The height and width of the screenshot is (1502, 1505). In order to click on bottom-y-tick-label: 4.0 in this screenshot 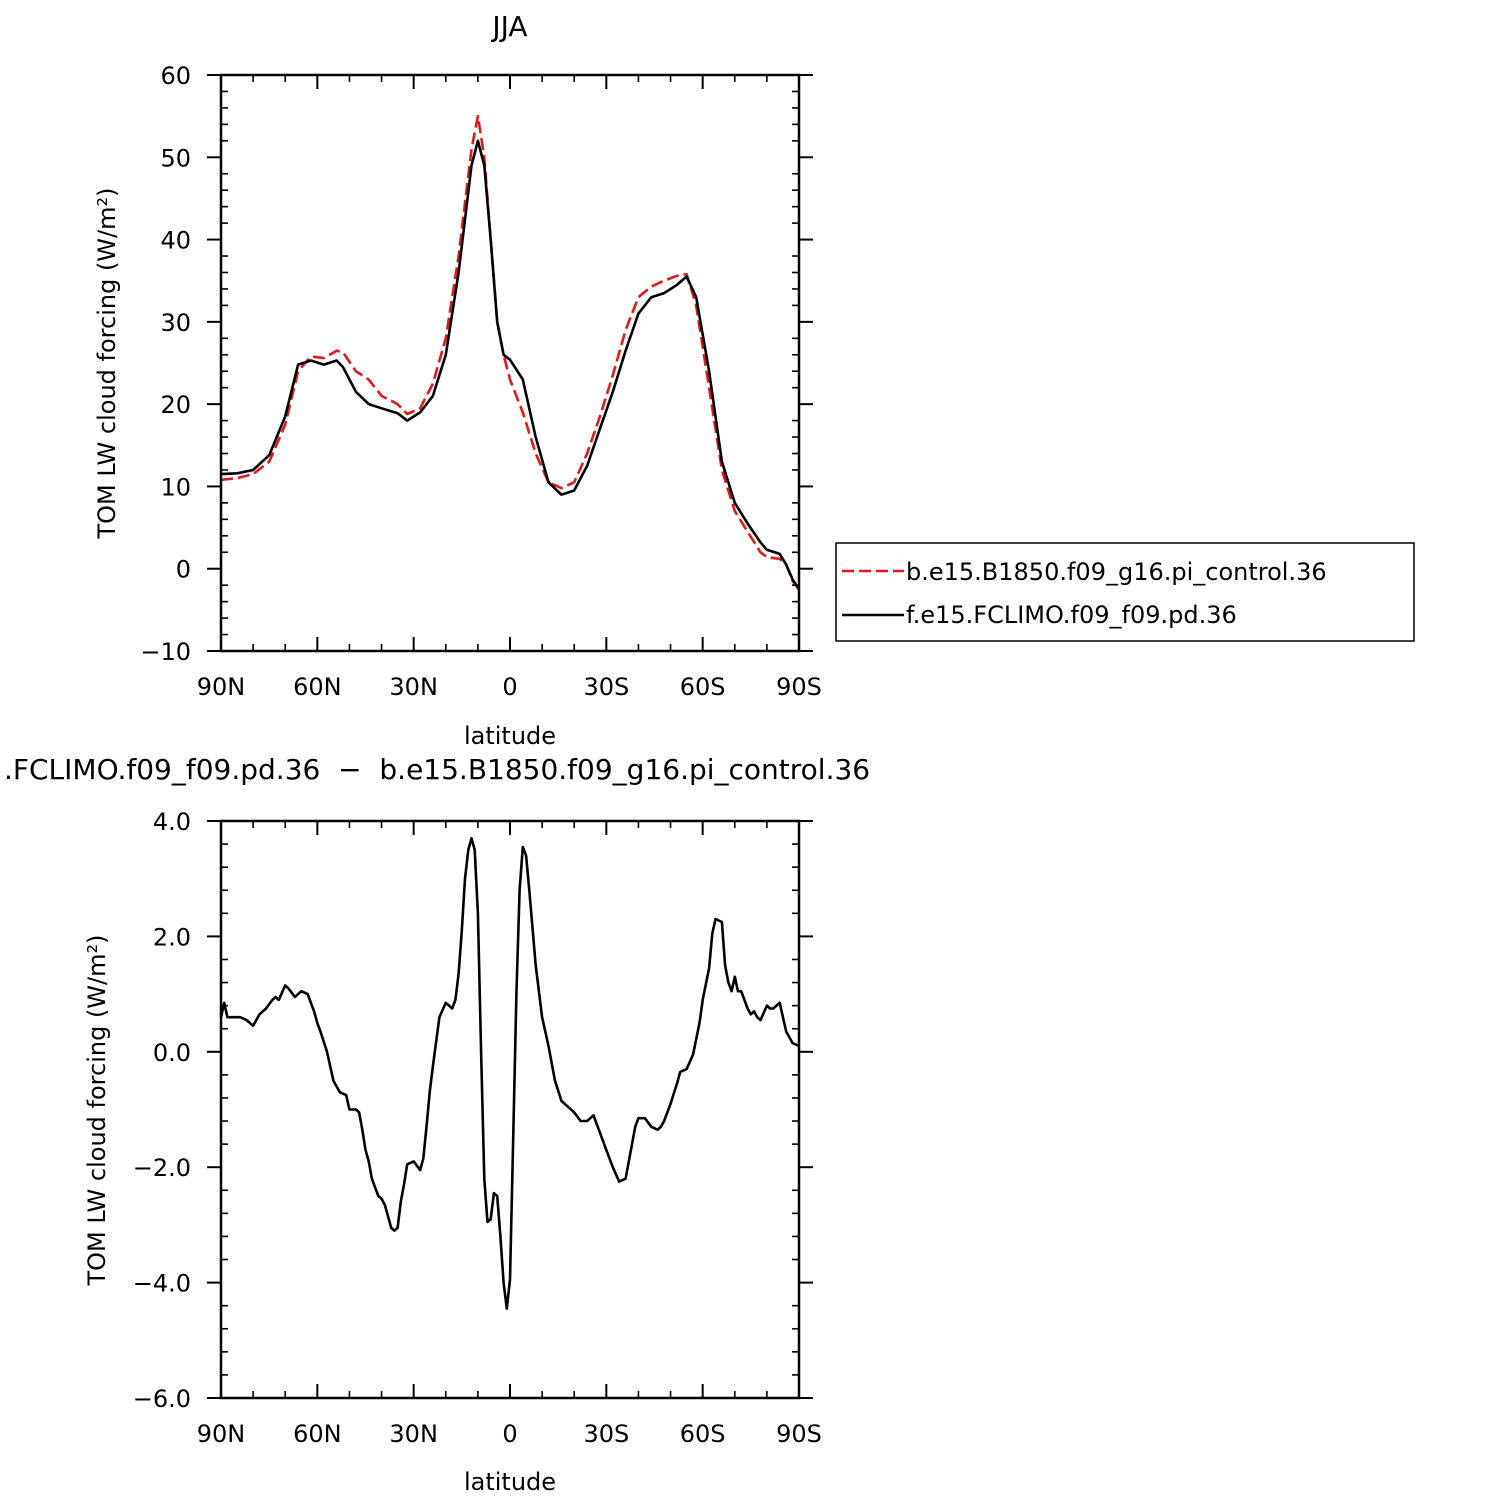, I will do `click(172, 822)`.